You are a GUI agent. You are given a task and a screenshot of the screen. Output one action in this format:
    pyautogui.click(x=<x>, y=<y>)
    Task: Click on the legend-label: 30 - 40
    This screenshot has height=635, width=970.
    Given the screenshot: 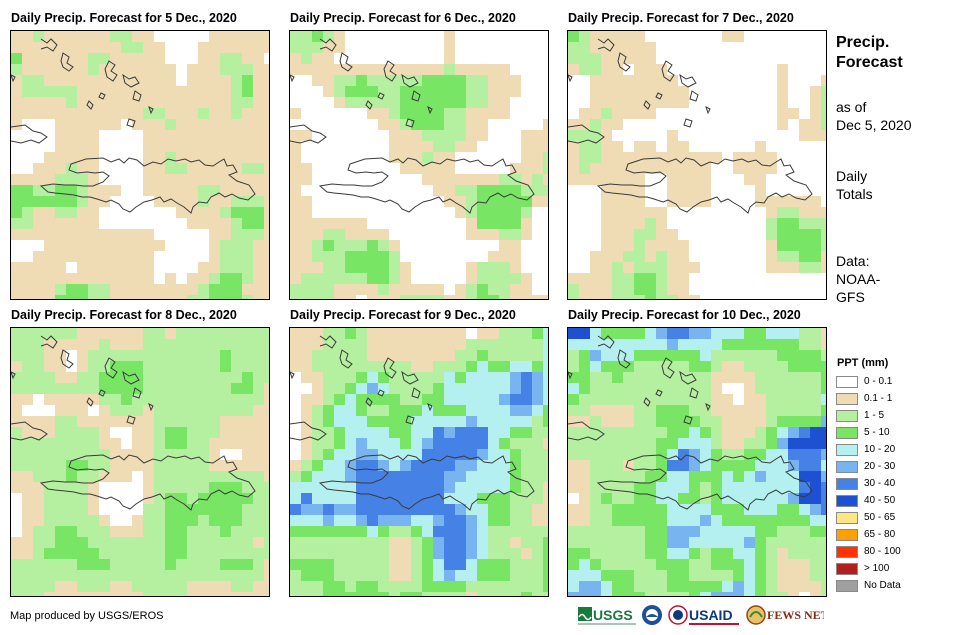 What is the action you would take?
    pyautogui.click(x=880, y=483)
    